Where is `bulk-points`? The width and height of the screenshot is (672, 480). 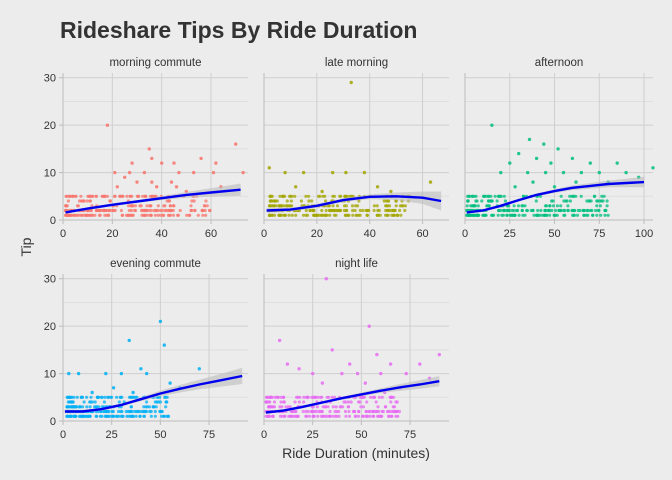
bulk-points is located at coordinates (332, 406).